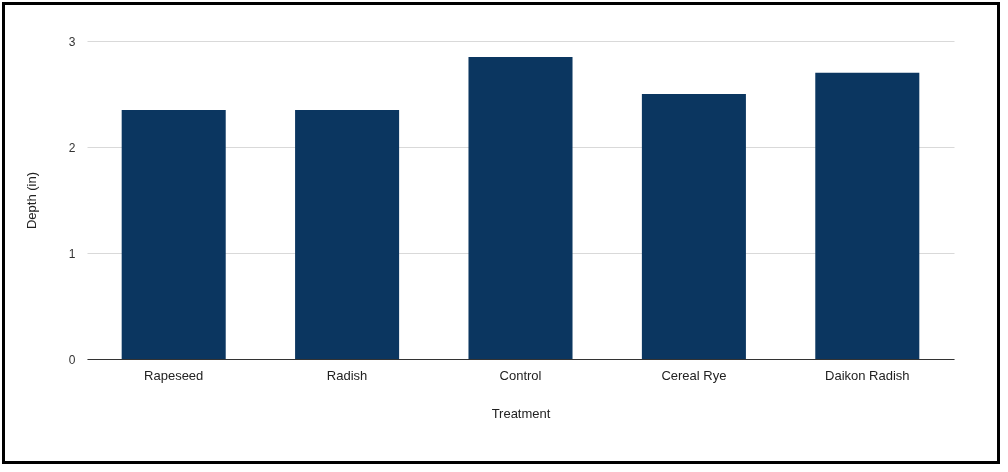 The height and width of the screenshot is (472, 1008). Describe the element at coordinates (72, 41) in the screenshot. I see `y-tick-label: 3` at that location.